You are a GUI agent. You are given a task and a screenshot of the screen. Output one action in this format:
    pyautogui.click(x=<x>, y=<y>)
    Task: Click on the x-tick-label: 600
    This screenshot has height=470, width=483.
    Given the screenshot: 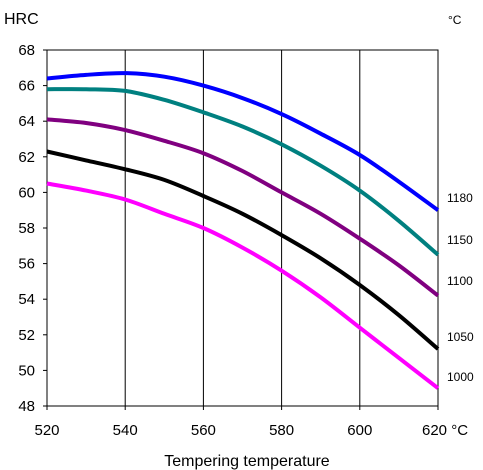 What is the action you would take?
    pyautogui.click(x=359, y=430)
    